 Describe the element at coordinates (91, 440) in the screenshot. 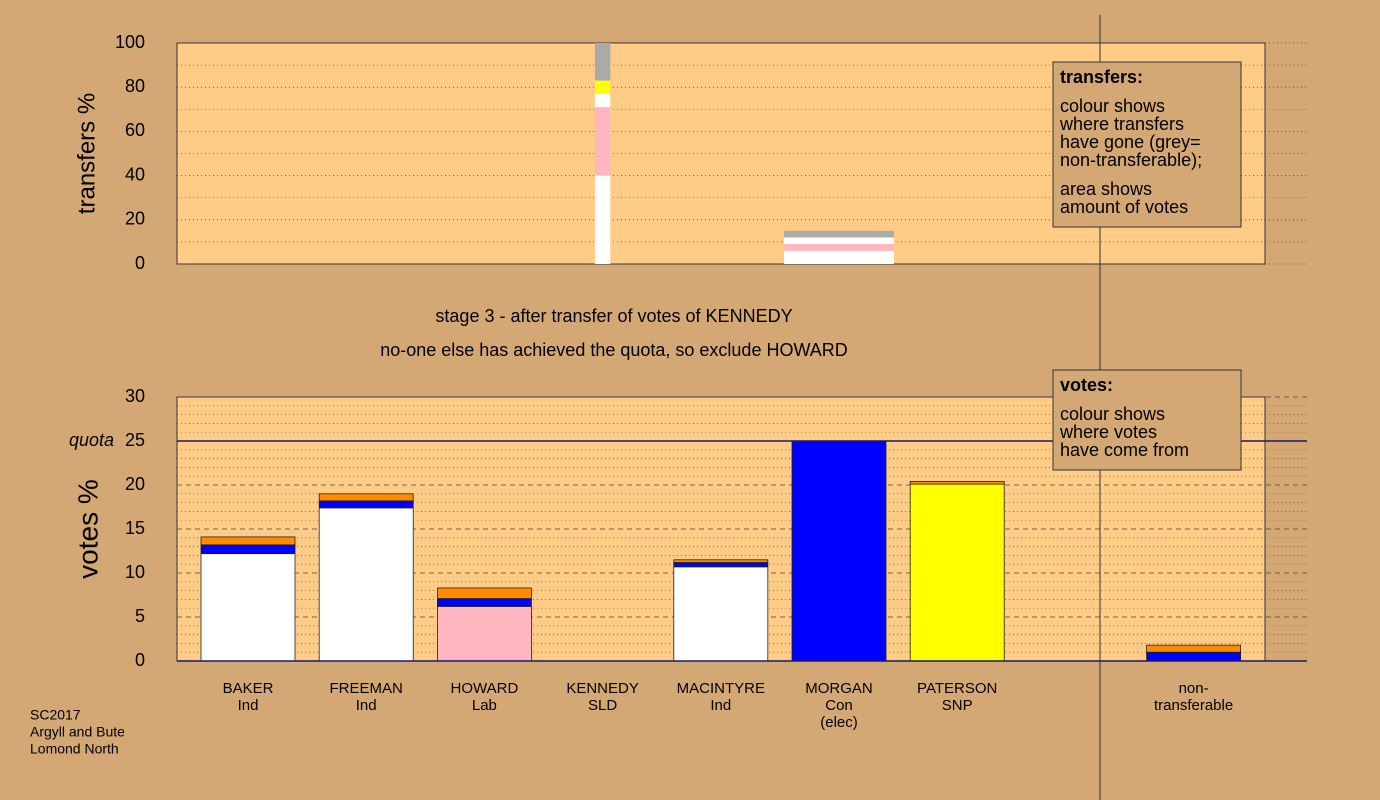

I see `quota-label: quota` at that location.